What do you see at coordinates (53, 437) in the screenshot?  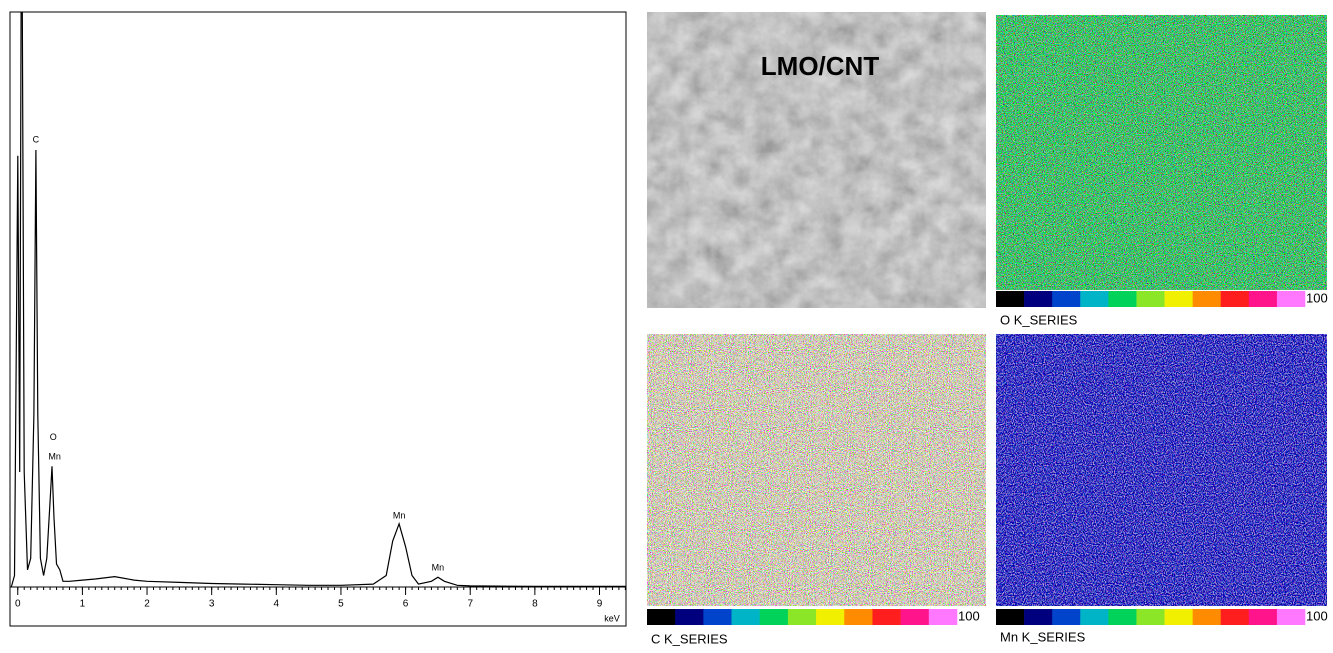 I see `peak-label: O` at bounding box center [53, 437].